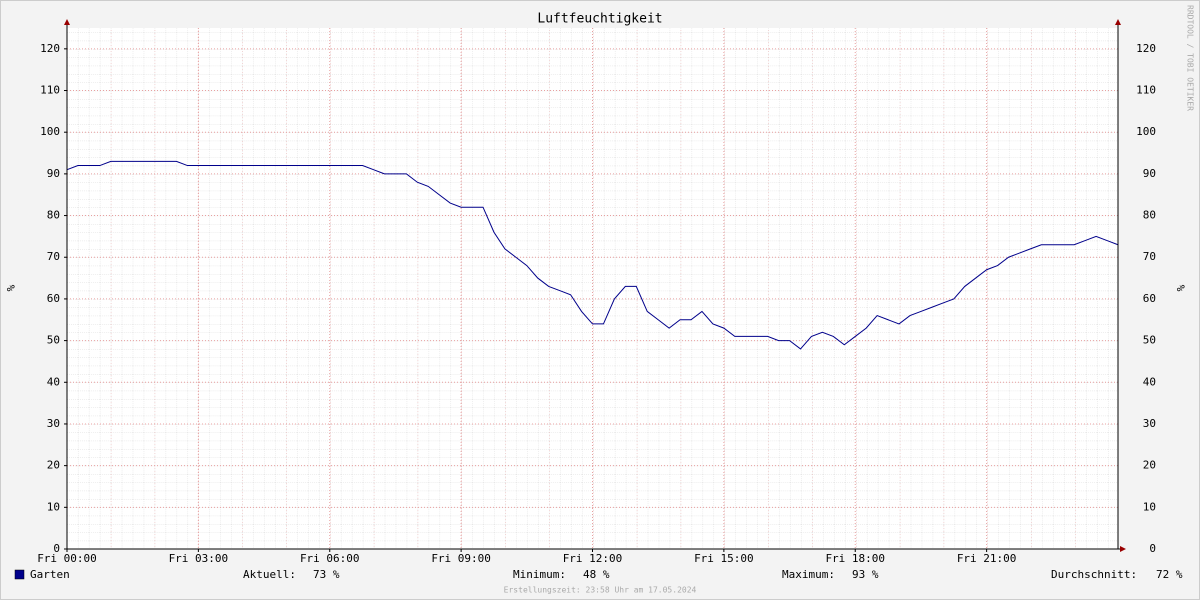 The width and height of the screenshot is (1200, 600). What do you see at coordinates (1094, 574) in the screenshot?
I see `stat-label: Durchschnitt:` at bounding box center [1094, 574].